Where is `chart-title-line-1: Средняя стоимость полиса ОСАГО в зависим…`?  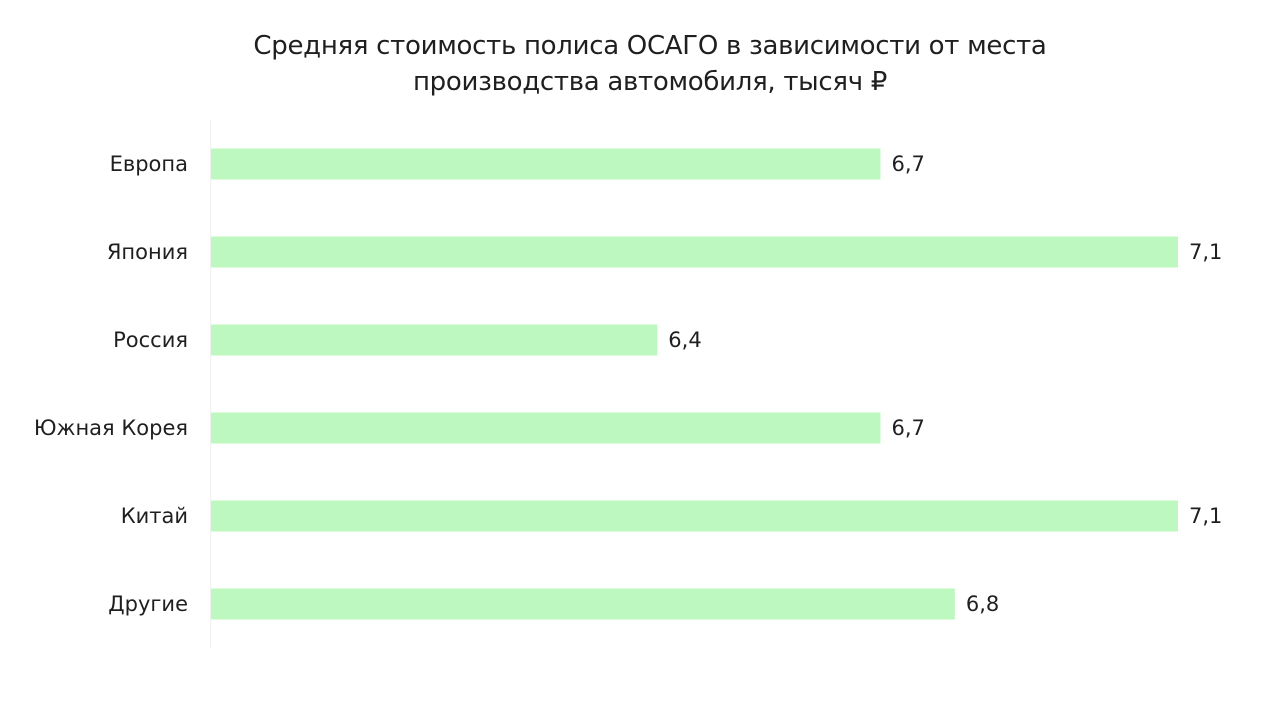 chart-title-line-1: Средняя стоимость полиса ОСАГО в зависим… is located at coordinates (650, 46).